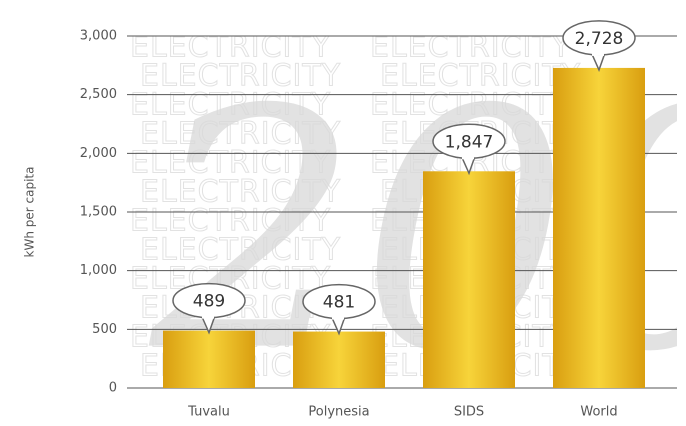  What do you see at coordinates (30, 212) in the screenshot?
I see `y-axis-label: kWh per capita` at bounding box center [30, 212].